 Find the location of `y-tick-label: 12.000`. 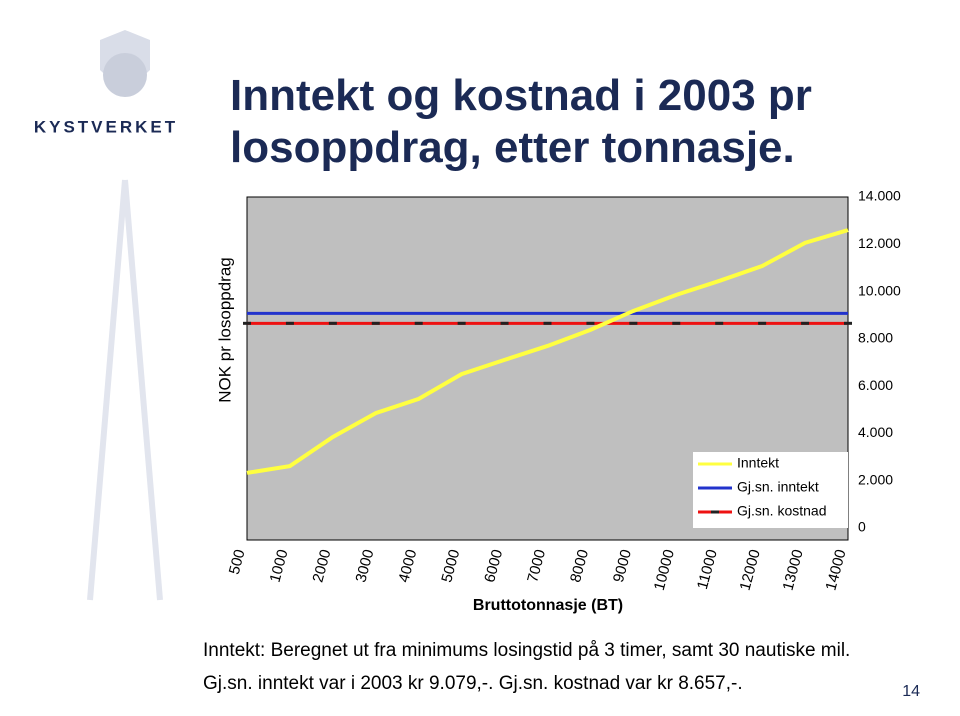

y-tick-label: 12.000 is located at coordinates (879, 243).